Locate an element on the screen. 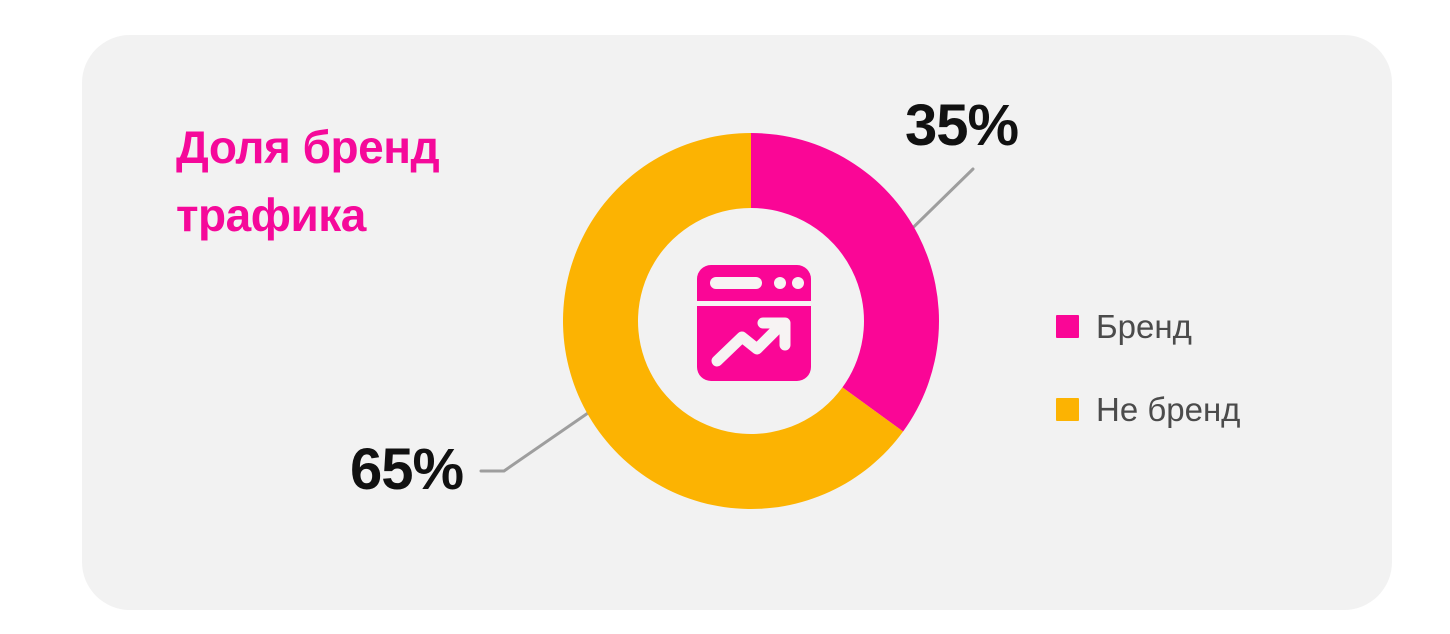 The height and width of the screenshot is (634, 1450). percentage-label-non-brand: 65% is located at coordinates (407, 469).